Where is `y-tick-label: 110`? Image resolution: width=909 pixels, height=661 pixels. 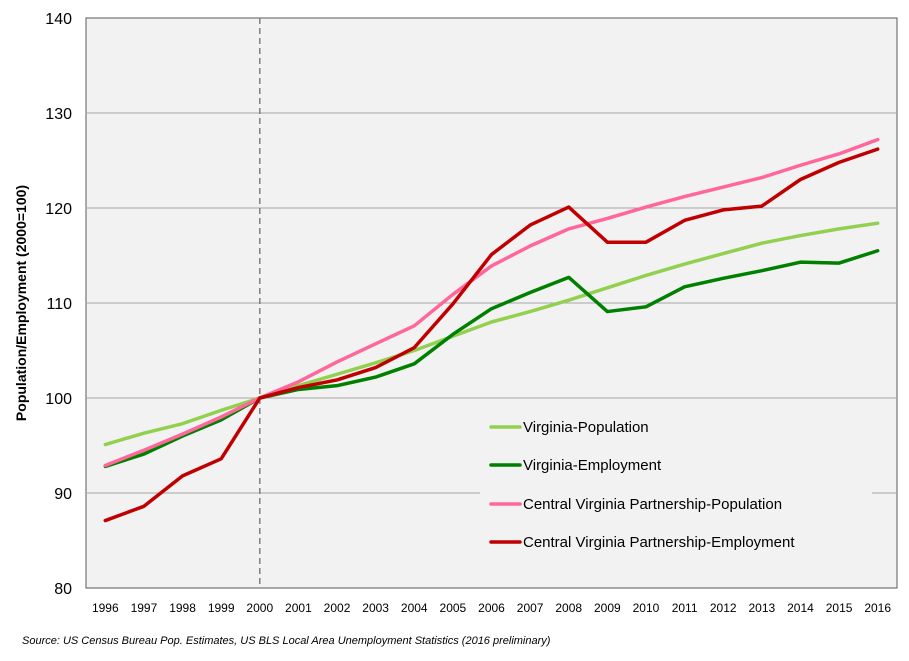
y-tick-label: 110 is located at coordinates (59, 304).